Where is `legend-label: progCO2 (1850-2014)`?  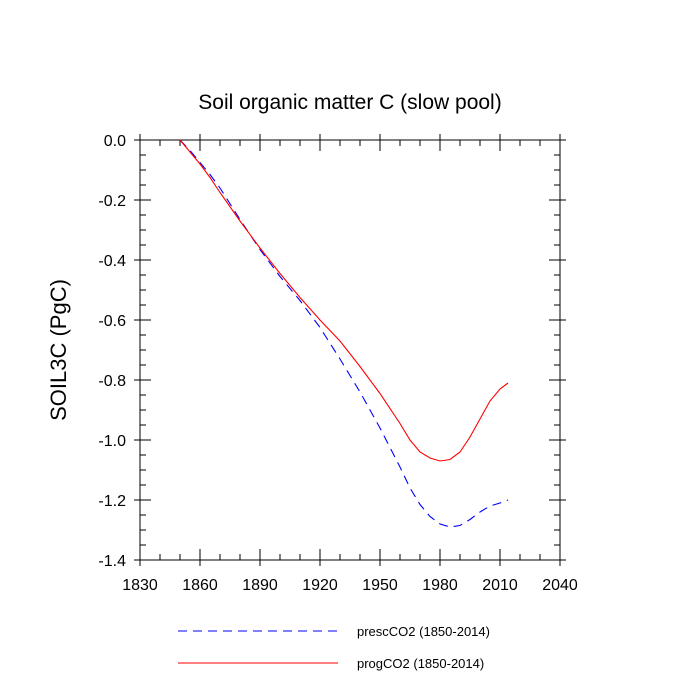 legend-label: progCO2 (1850-2014) is located at coordinates (420, 663).